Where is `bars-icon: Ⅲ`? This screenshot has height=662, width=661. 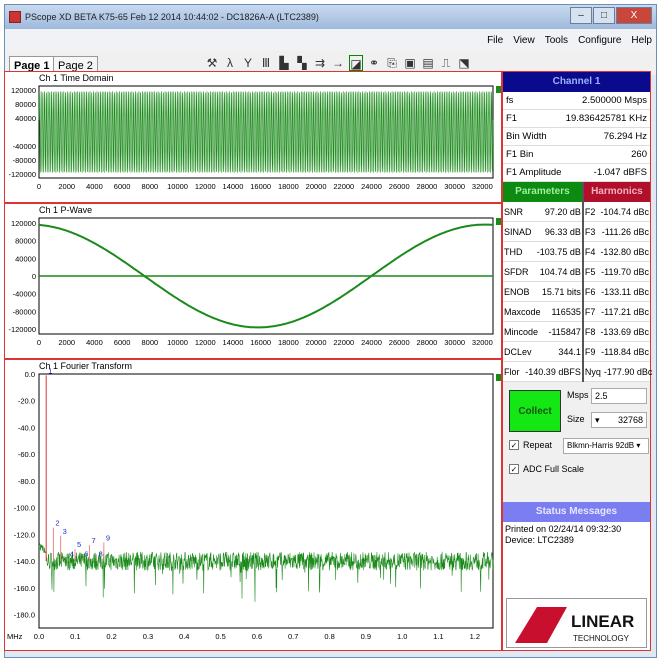
bars-icon: Ⅲ is located at coordinates (266, 63).